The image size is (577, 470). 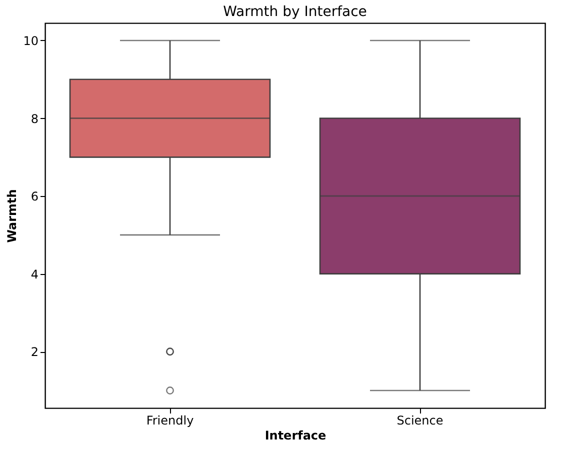 What do you see at coordinates (30, 41) in the screenshot?
I see `y-tick-label: 10` at bounding box center [30, 41].